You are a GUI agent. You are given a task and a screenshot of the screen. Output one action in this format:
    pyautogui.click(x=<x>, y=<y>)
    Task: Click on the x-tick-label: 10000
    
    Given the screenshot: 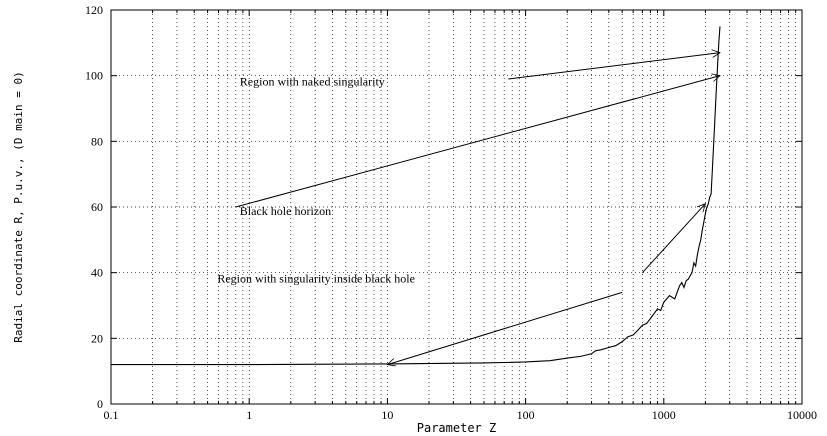 What is the action you would take?
    pyautogui.click(x=802, y=415)
    